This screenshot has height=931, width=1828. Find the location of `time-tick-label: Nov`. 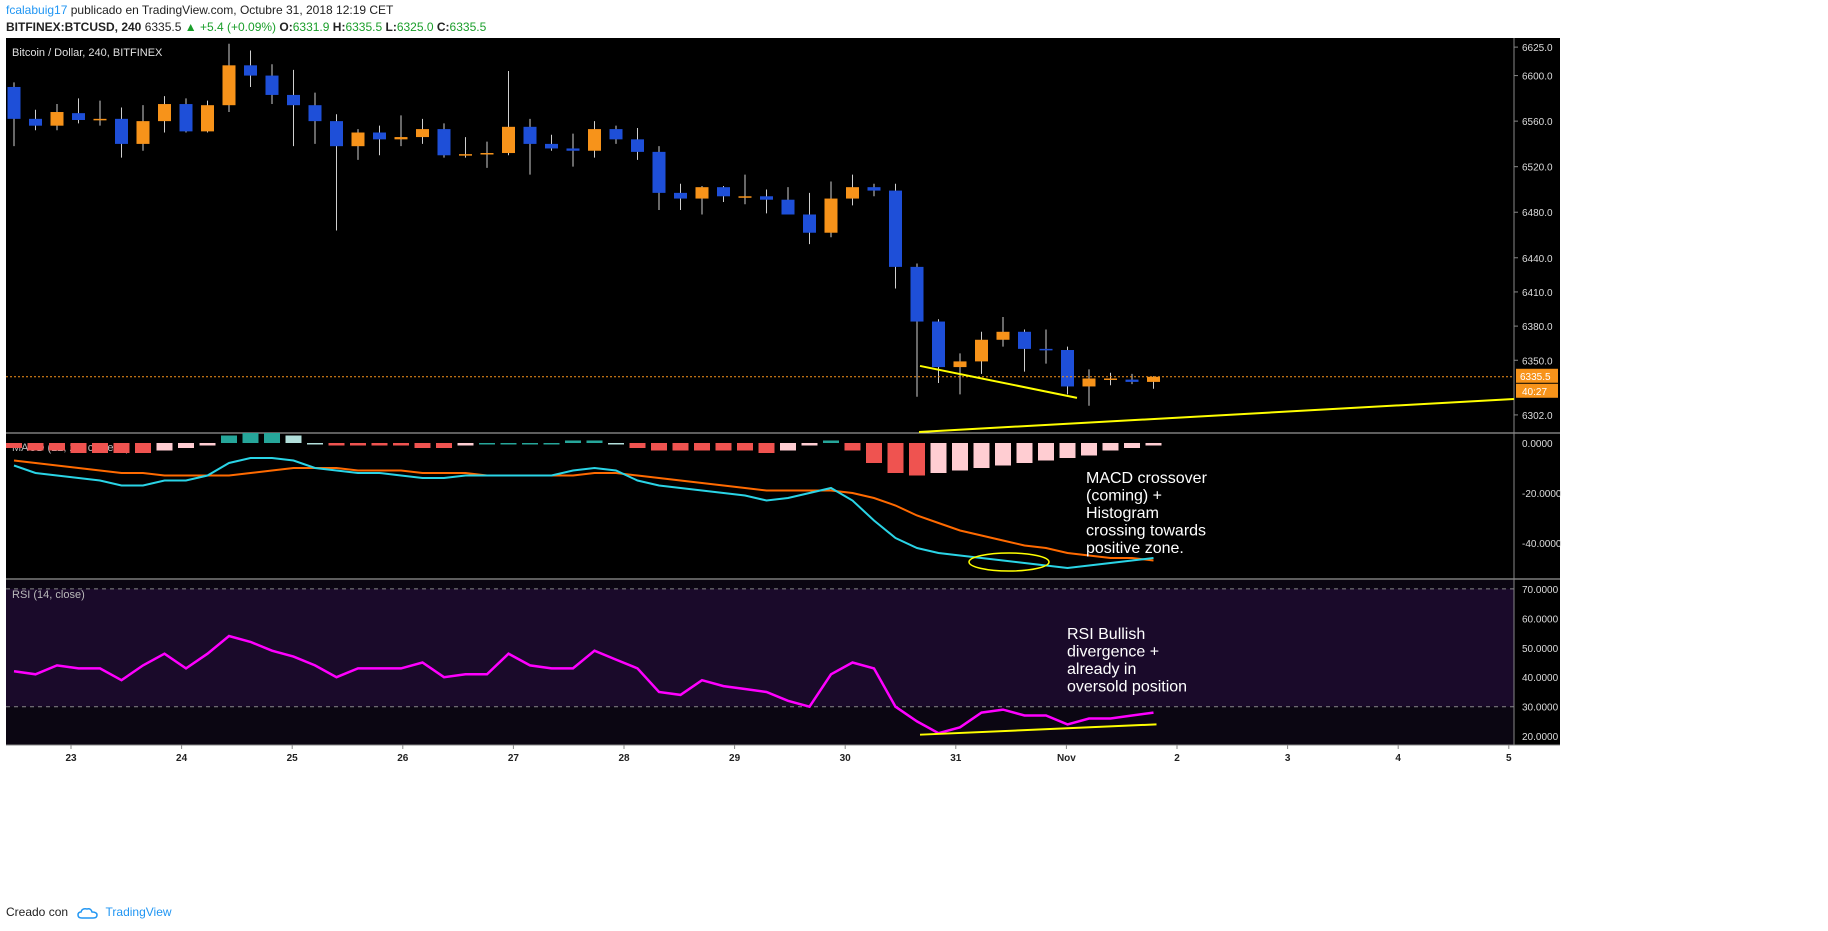

time-tick-label: Nov is located at coordinates (1066, 758).